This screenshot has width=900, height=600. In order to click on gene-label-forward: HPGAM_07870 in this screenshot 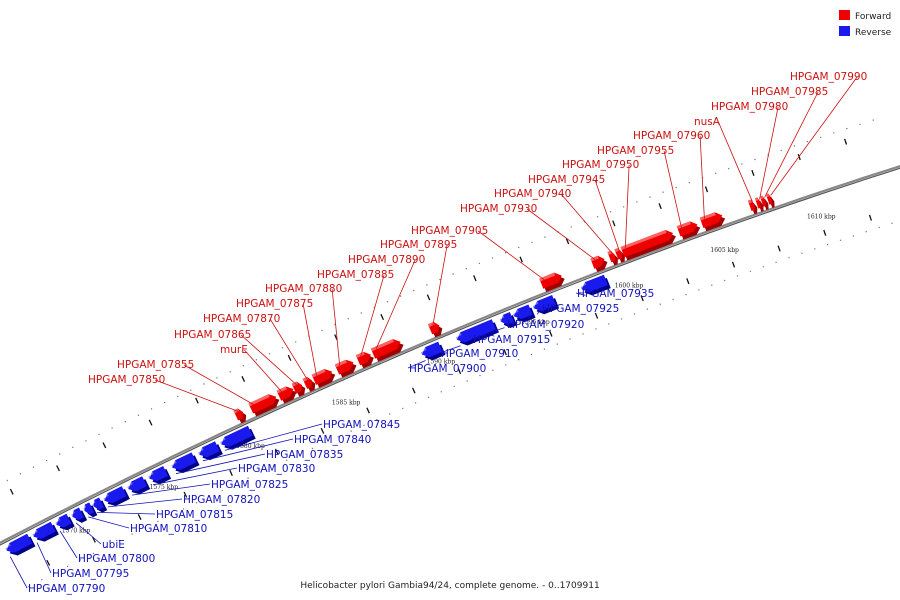, I will do `click(241, 319)`.